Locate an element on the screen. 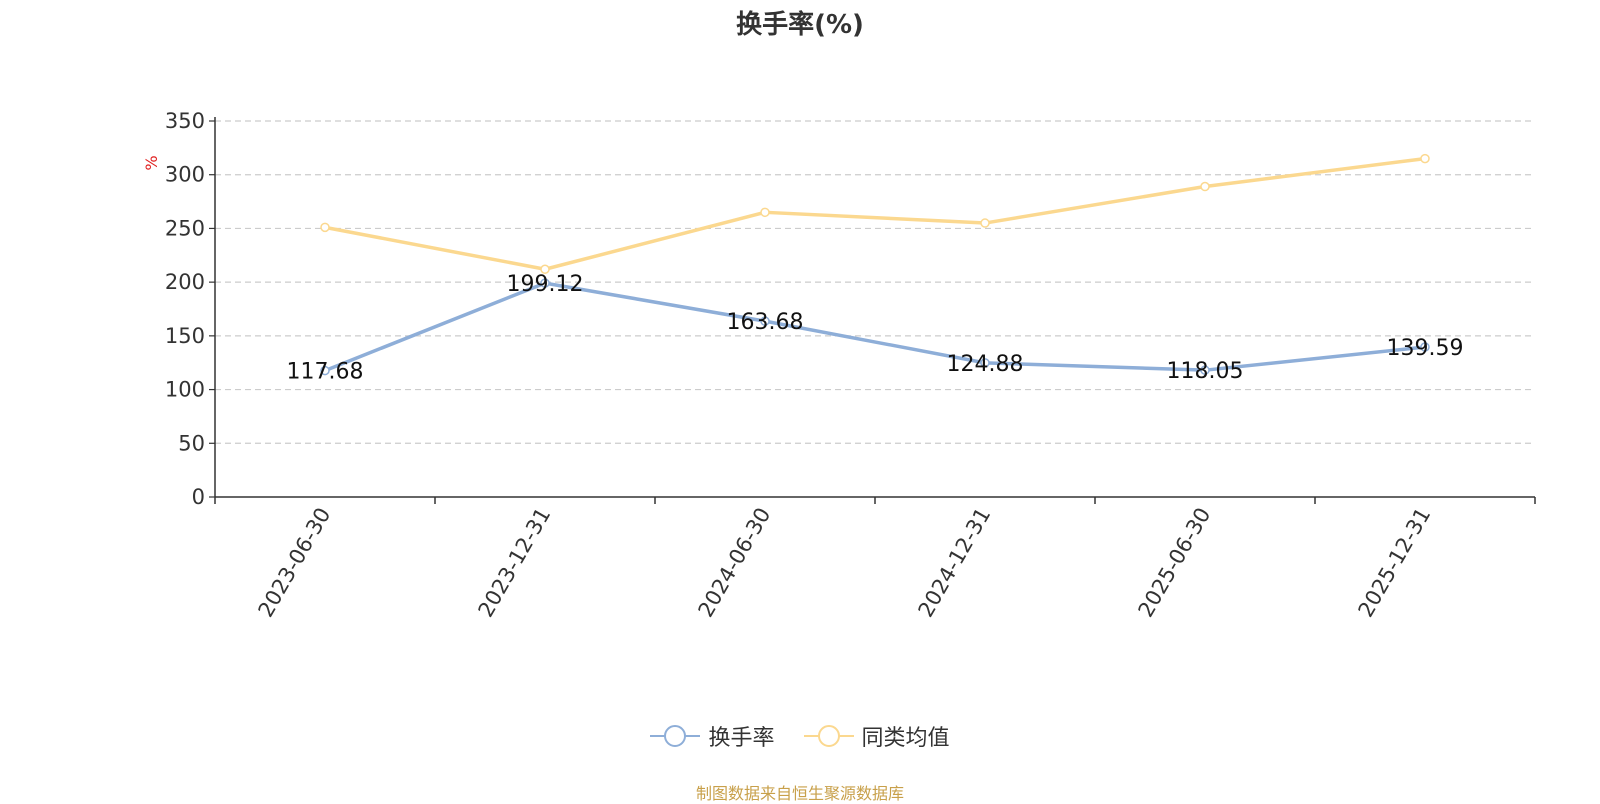  y-tick-label: 200 is located at coordinates (185, 282).